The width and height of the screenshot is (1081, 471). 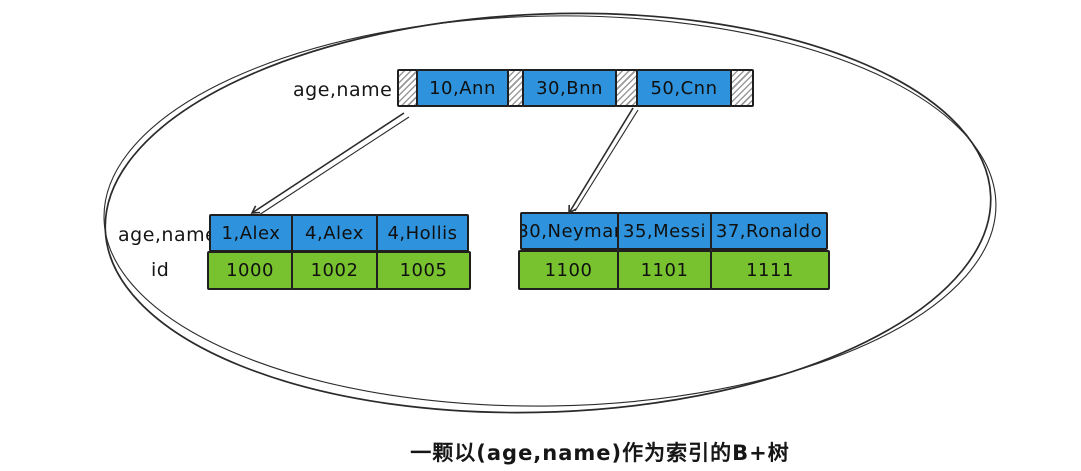 I want to click on pointer-arrow-right, so click(x=604, y=160).